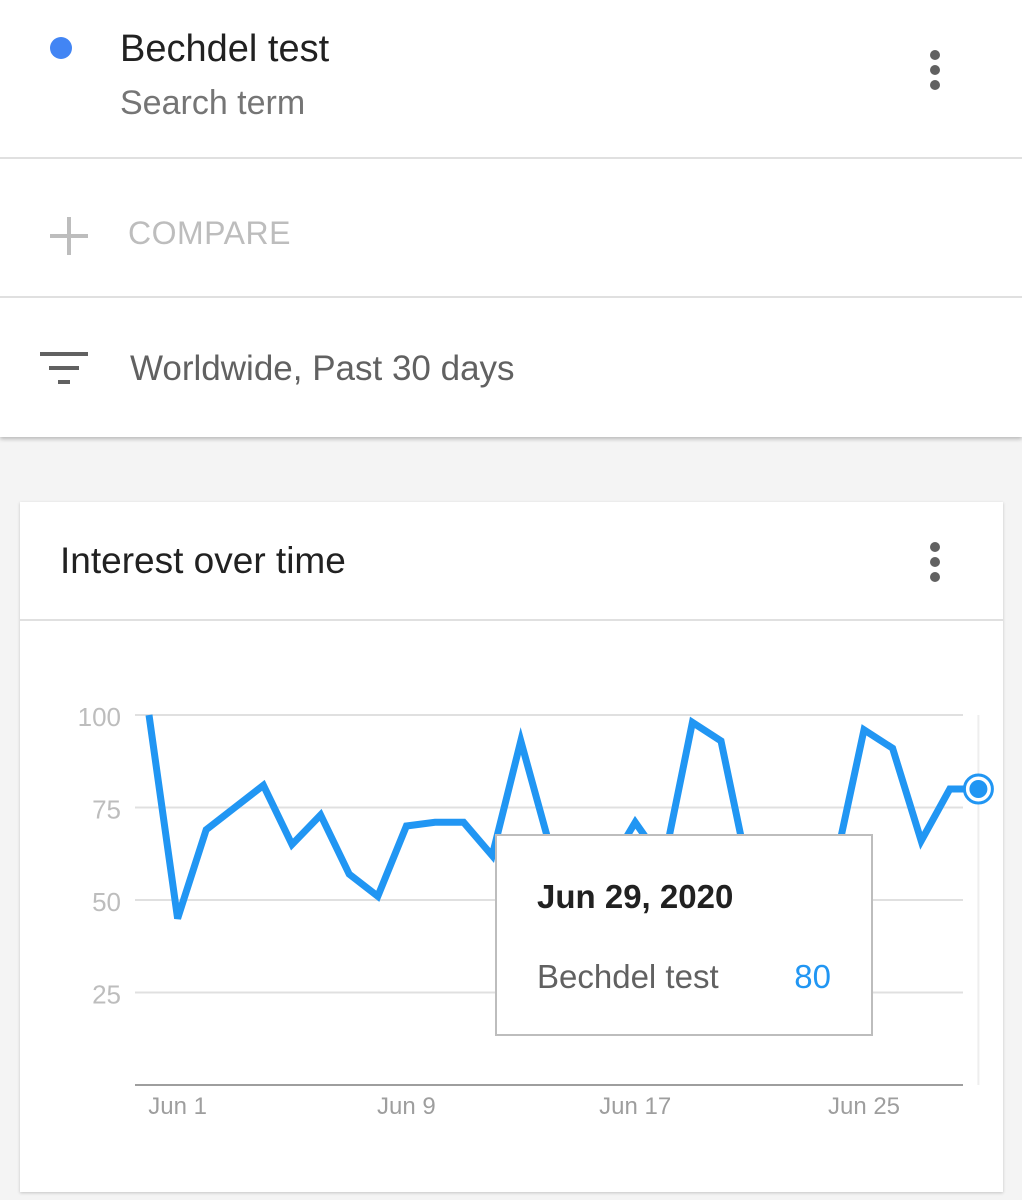  What do you see at coordinates (978, 789) in the screenshot?
I see `highlighted-point` at bounding box center [978, 789].